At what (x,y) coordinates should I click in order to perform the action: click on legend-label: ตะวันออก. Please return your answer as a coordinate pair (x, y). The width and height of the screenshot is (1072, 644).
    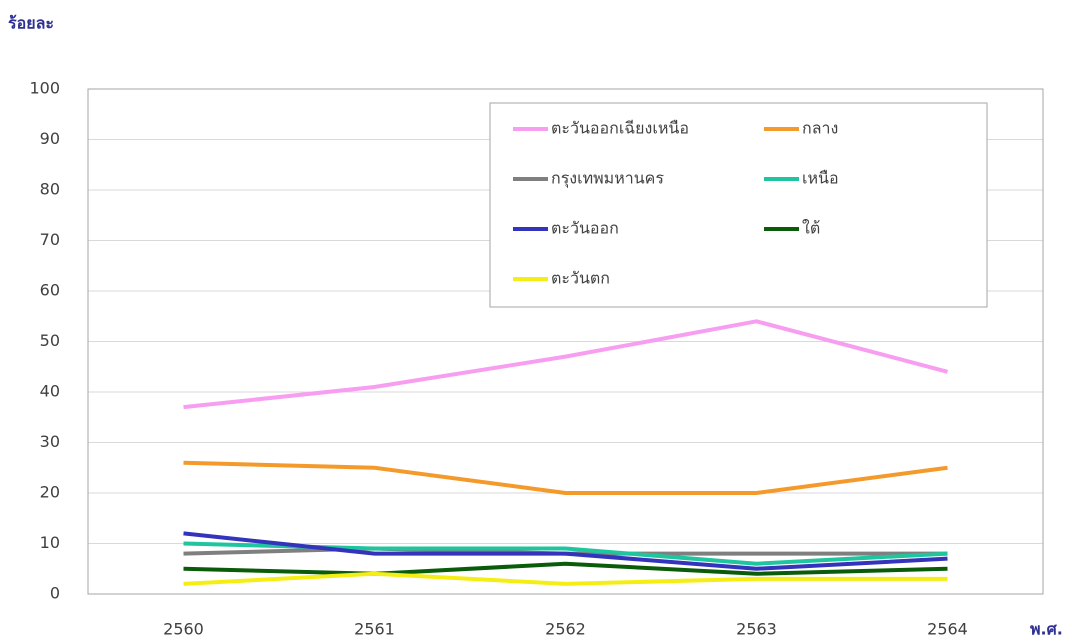
    Looking at the image, I should click on (585, 228).